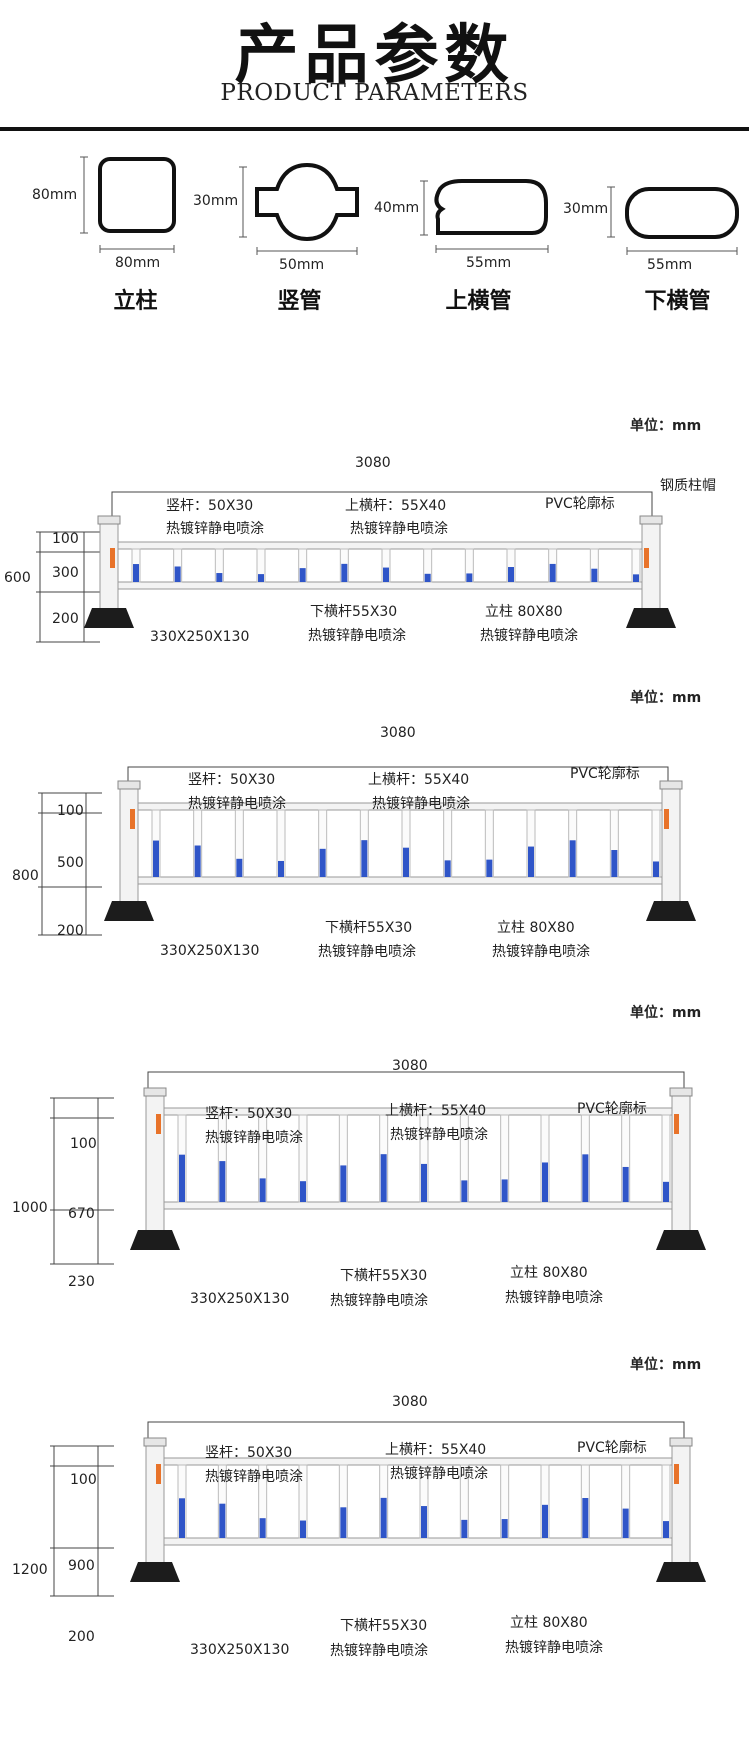  Describe the element at coordinates (30, 1570) in the screenshot. I see `total-height: 1200` at that location.